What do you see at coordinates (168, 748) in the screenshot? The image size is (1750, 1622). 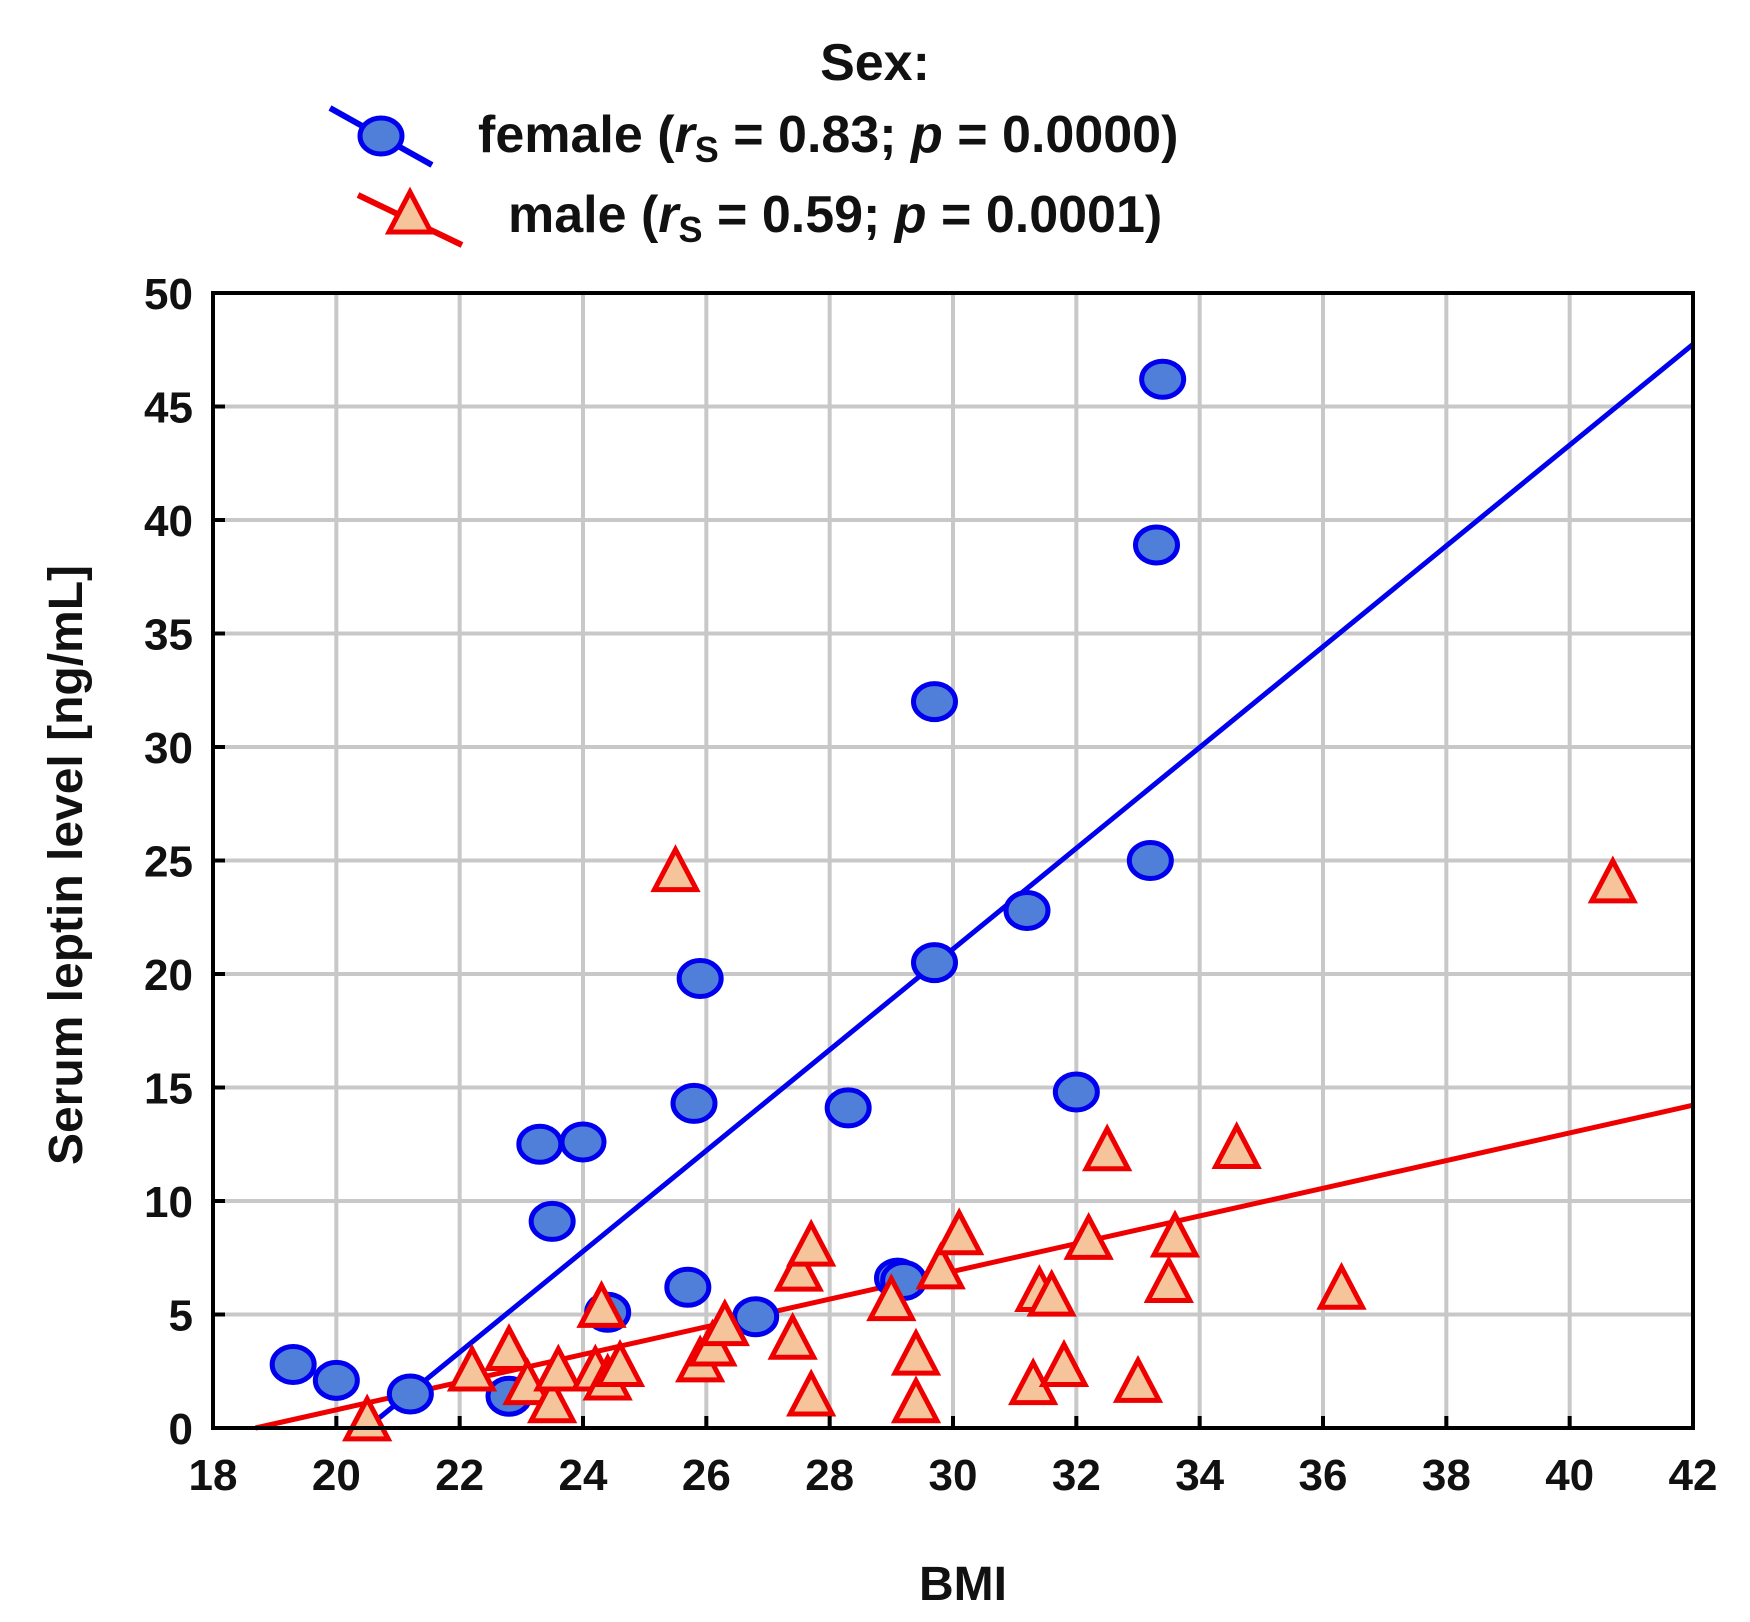 I see `y-tick-label: 30` at bounding box center [168, 748].